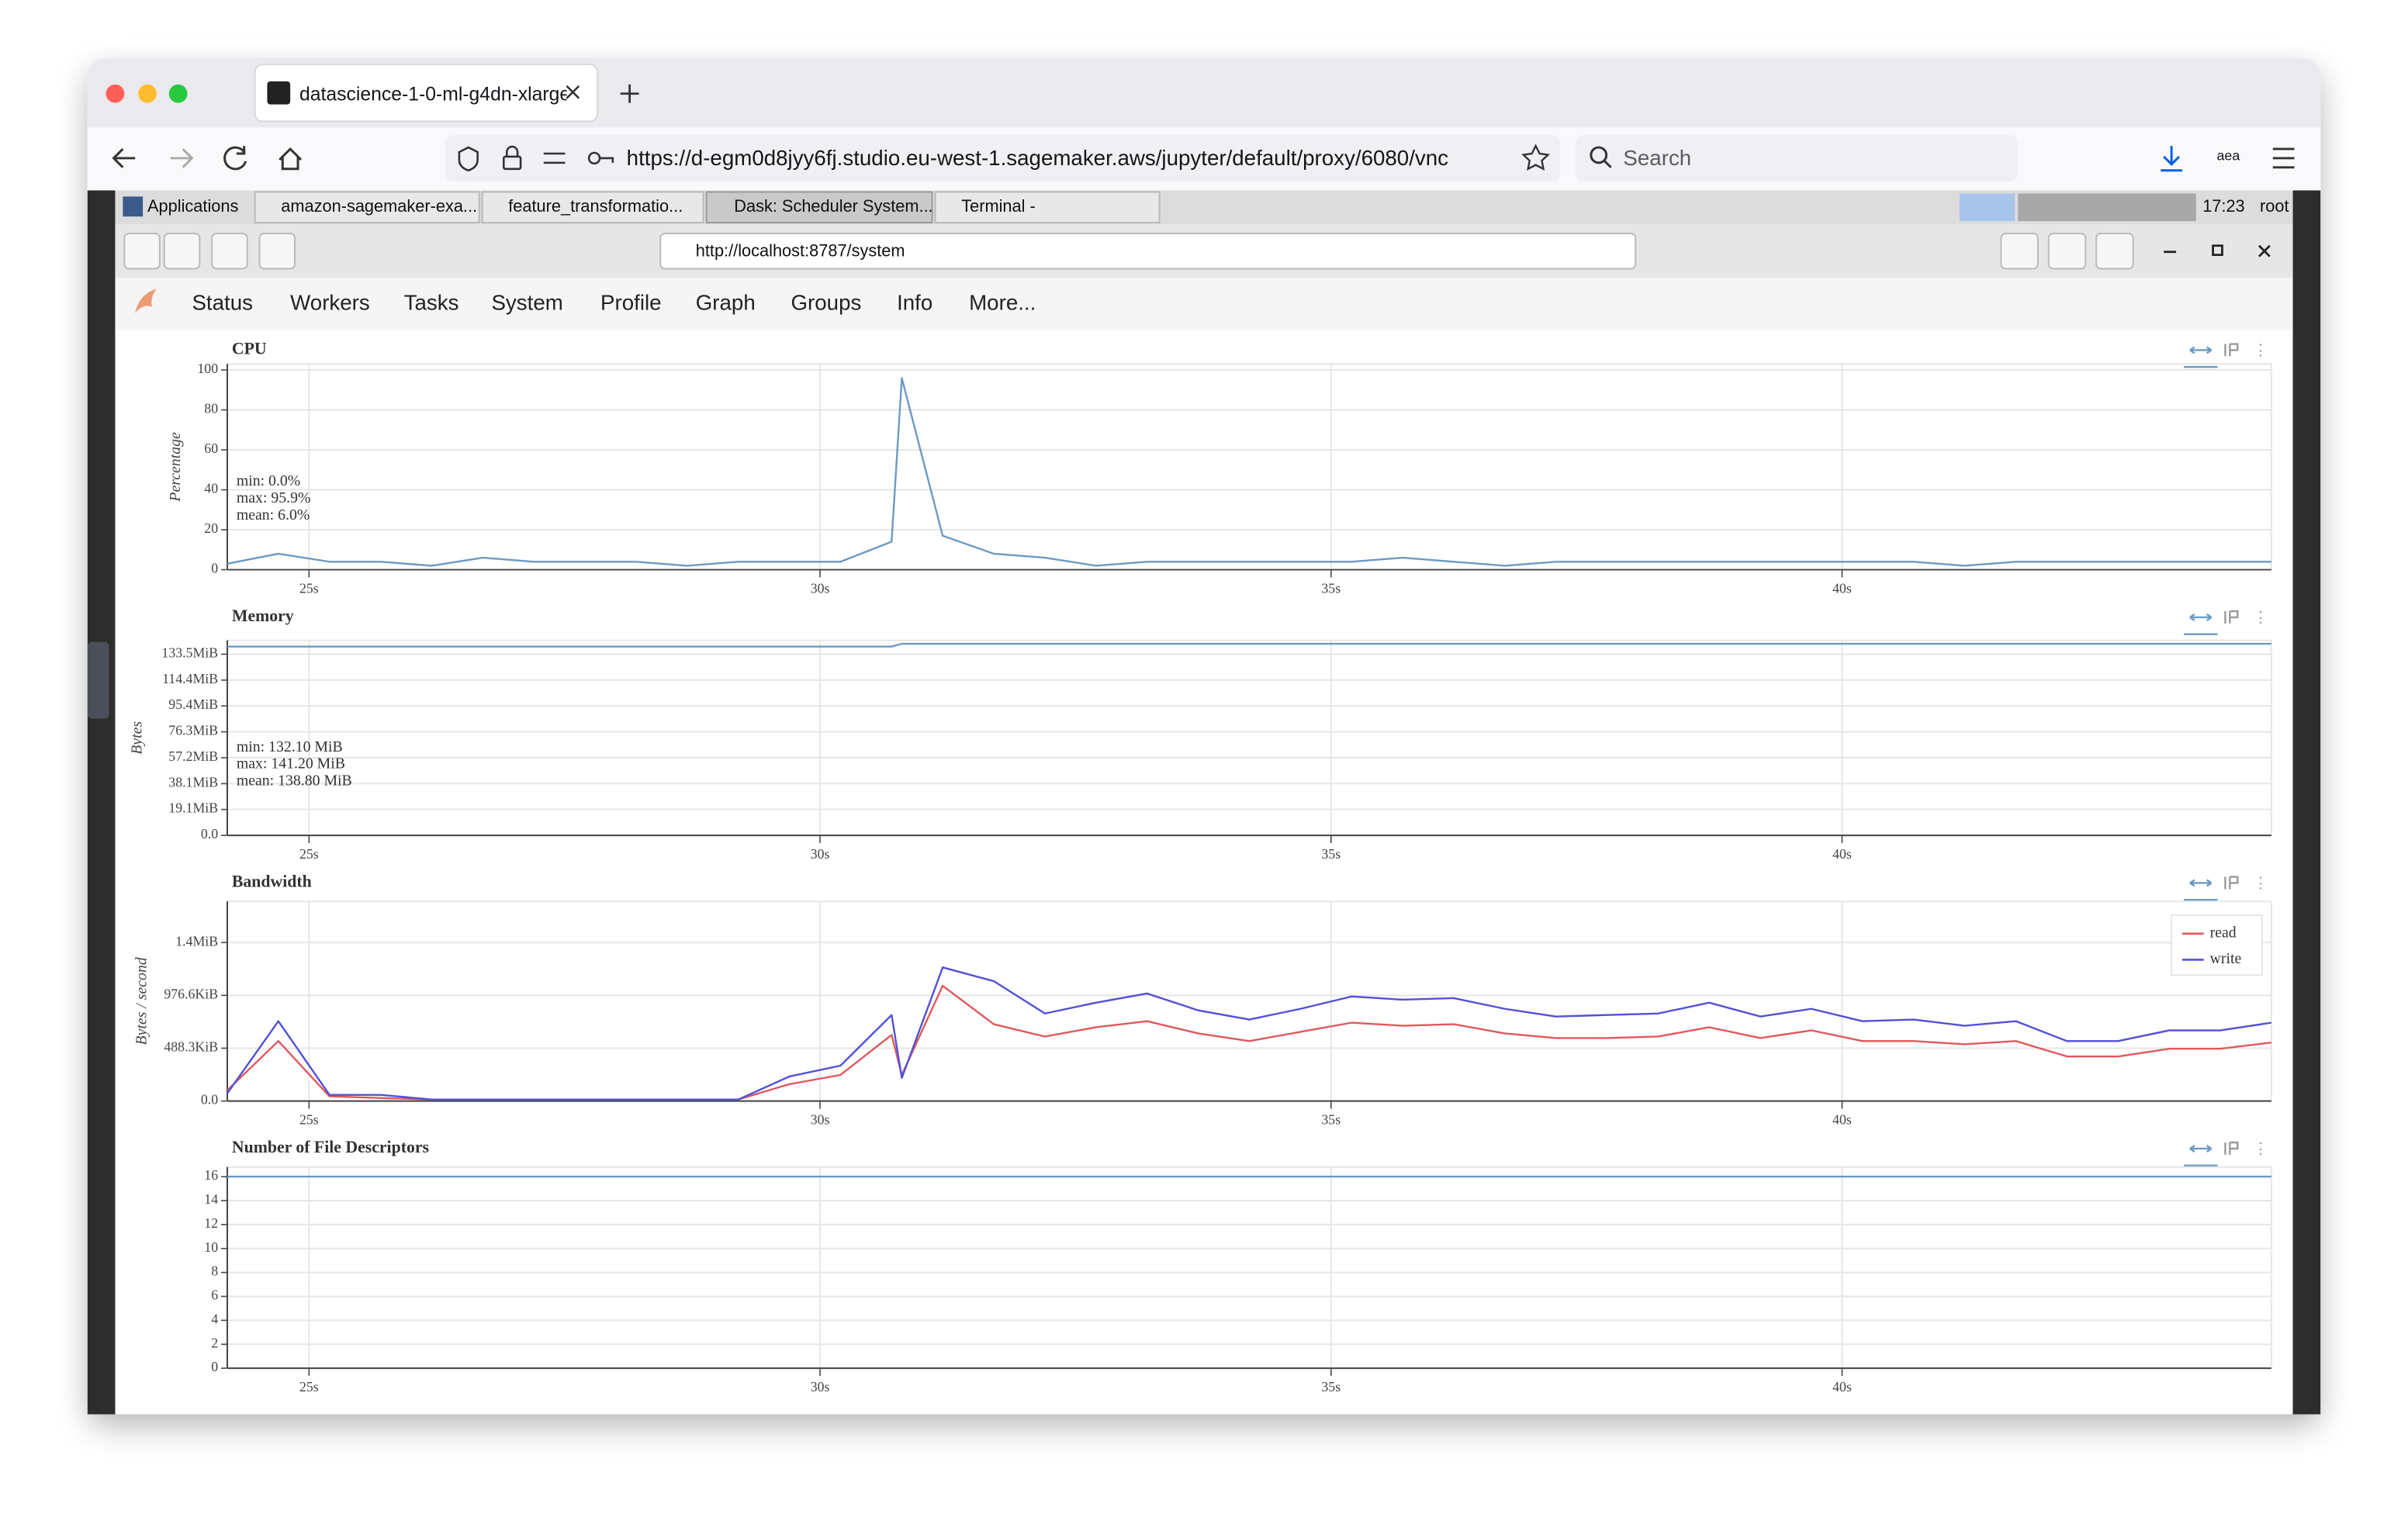 This screenshot has height=1531, width=2408. What do you see at coordinates (133, 206) in the screenshot?
I see `applications-icon` at bounding box center [133, 206].